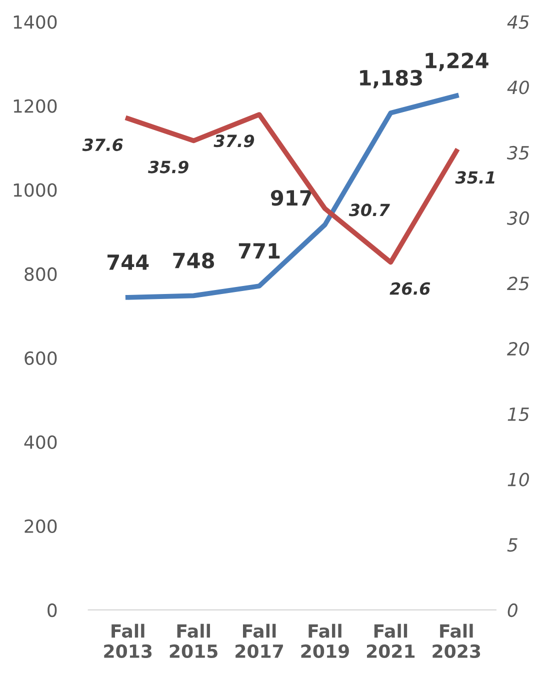 Image resolution: width=536 pixels, height=680 pixels. Describe the element at coordinates (40, 274) in the screenshot. I see `y-tick-label: 800` at that location.